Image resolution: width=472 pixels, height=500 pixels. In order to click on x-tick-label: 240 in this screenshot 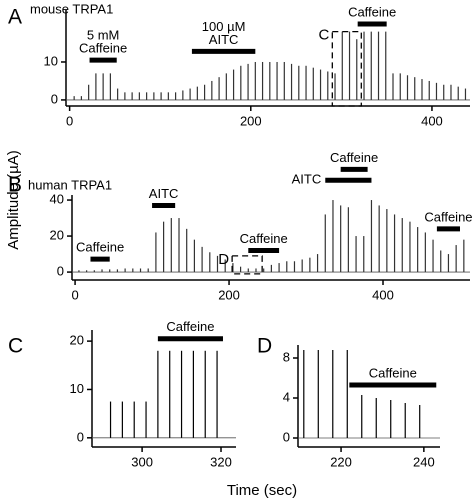, I will do `click(424, 461)`.